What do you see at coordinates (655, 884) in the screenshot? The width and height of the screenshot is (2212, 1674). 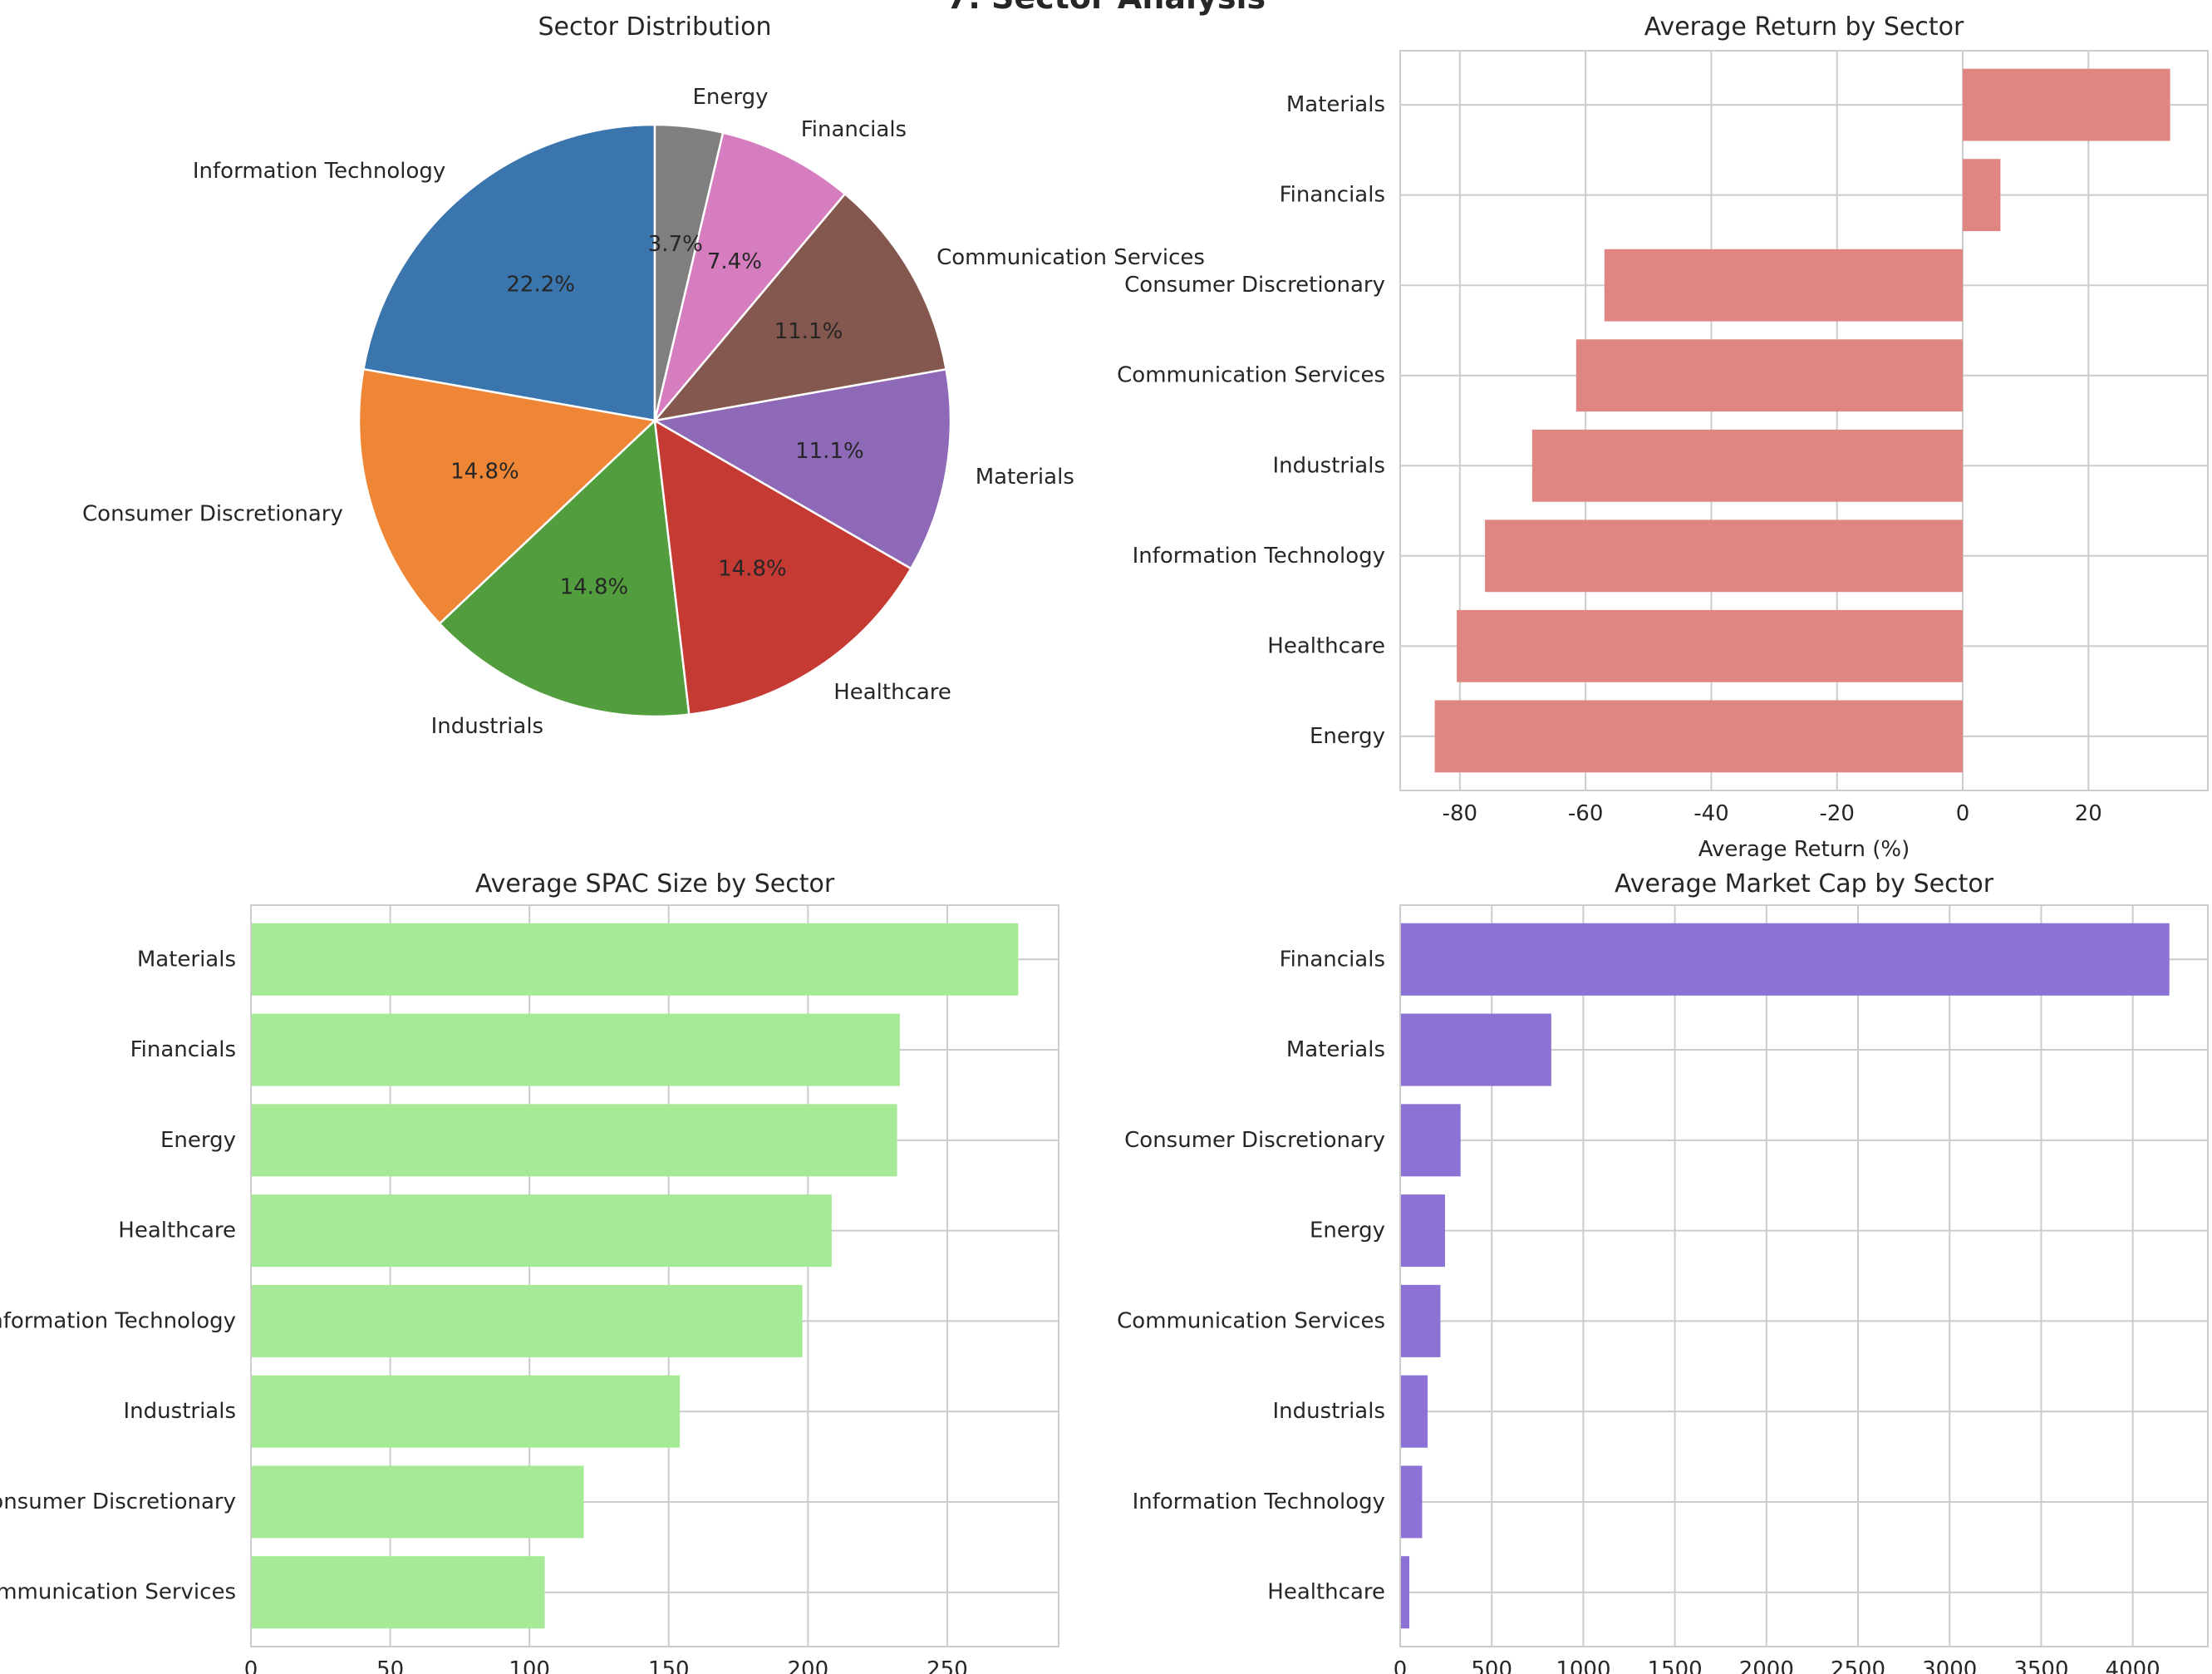 I see `size-chart-title: Average SPAC Size by Sector` at bounding box center [655, 884].